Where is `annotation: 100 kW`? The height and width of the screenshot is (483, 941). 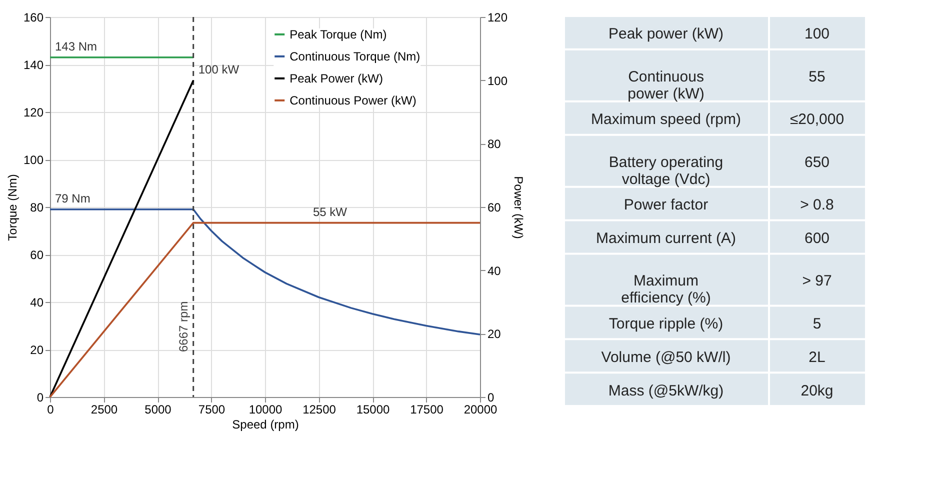
annotation: 100 kW is located at coordinates (219, 69).